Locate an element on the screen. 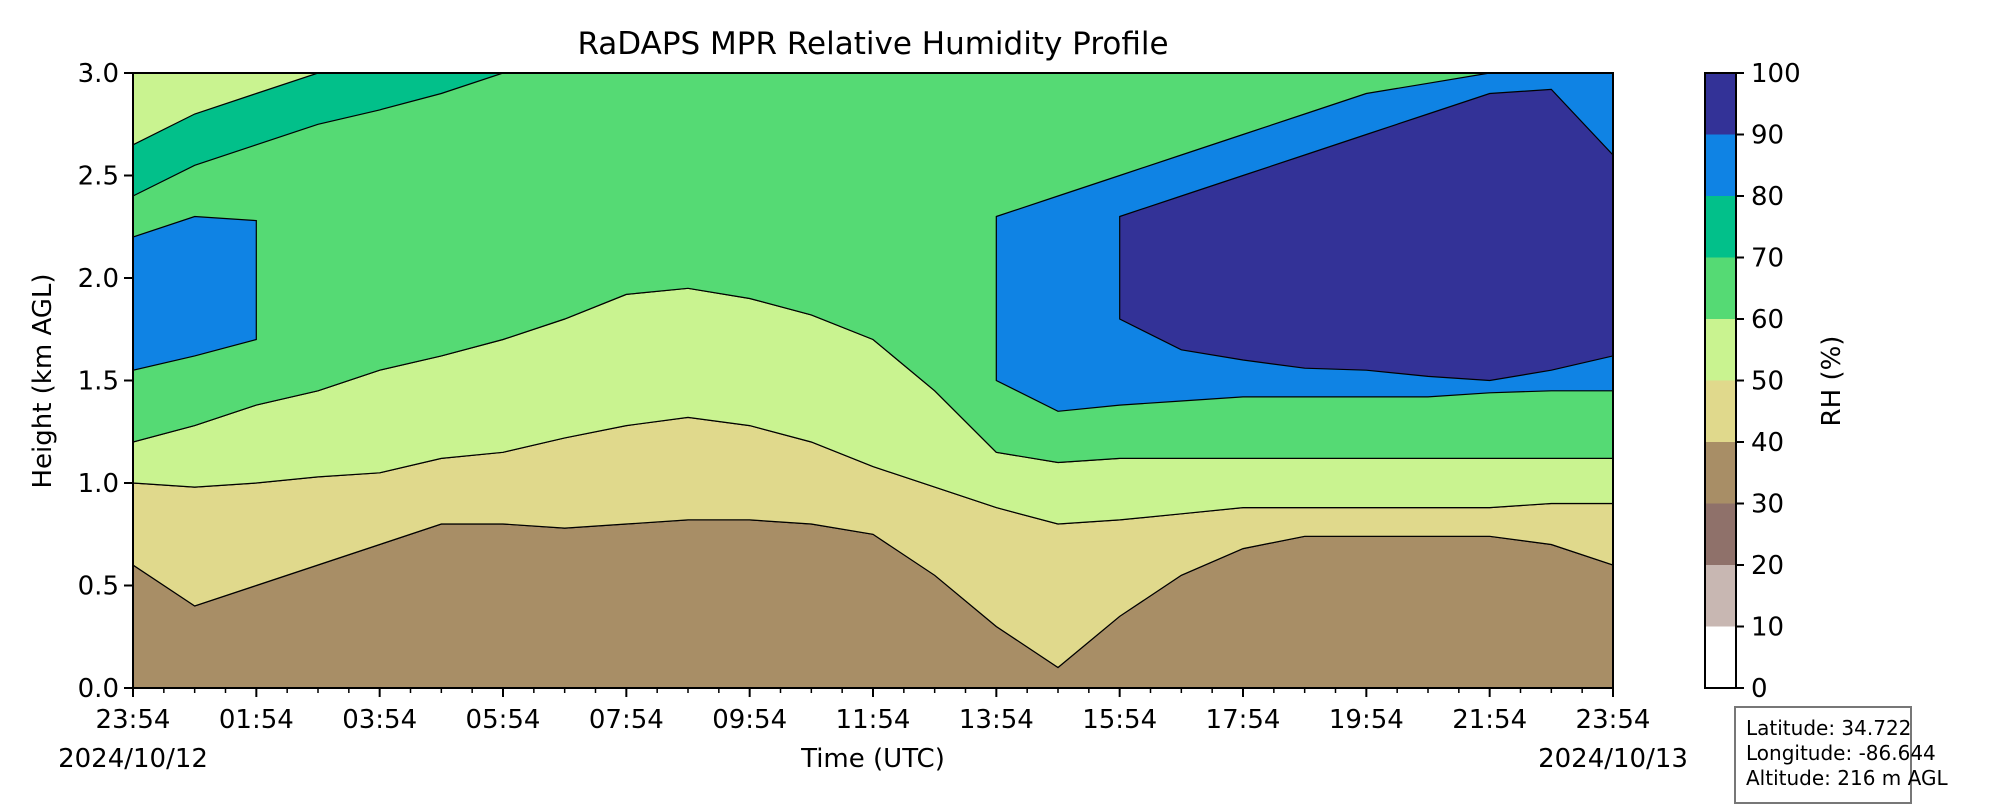 The image size is (2000, 804). y-tick-label: 2.5 is located at coordinates (98, 177).